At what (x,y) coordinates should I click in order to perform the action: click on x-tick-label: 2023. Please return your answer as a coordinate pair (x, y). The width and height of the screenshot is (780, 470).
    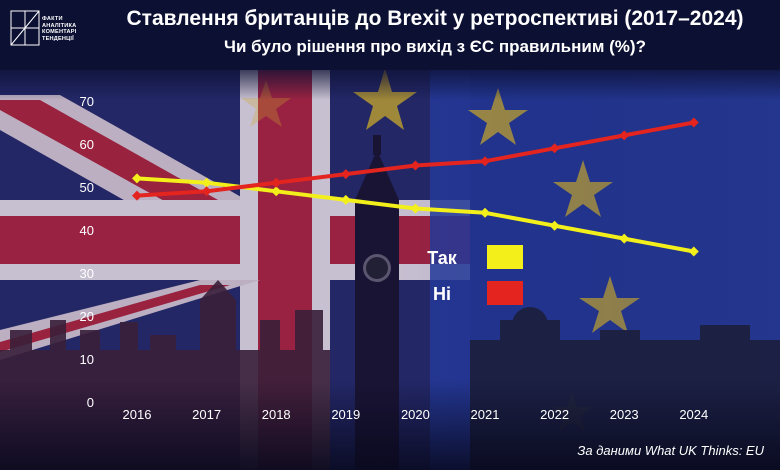
    Looking at the image, I should click on (624, 414).